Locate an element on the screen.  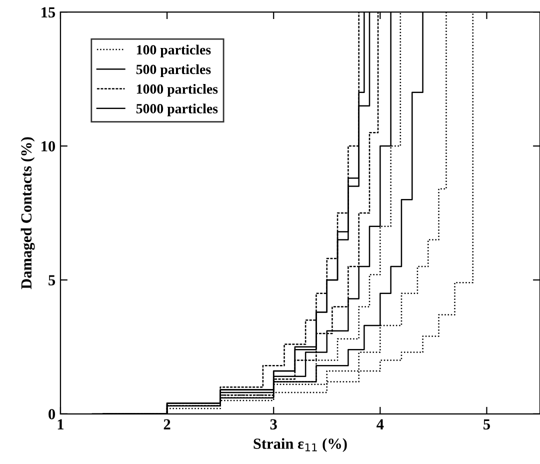
x-tick-label: 2 is located at coordinates (167, 424).